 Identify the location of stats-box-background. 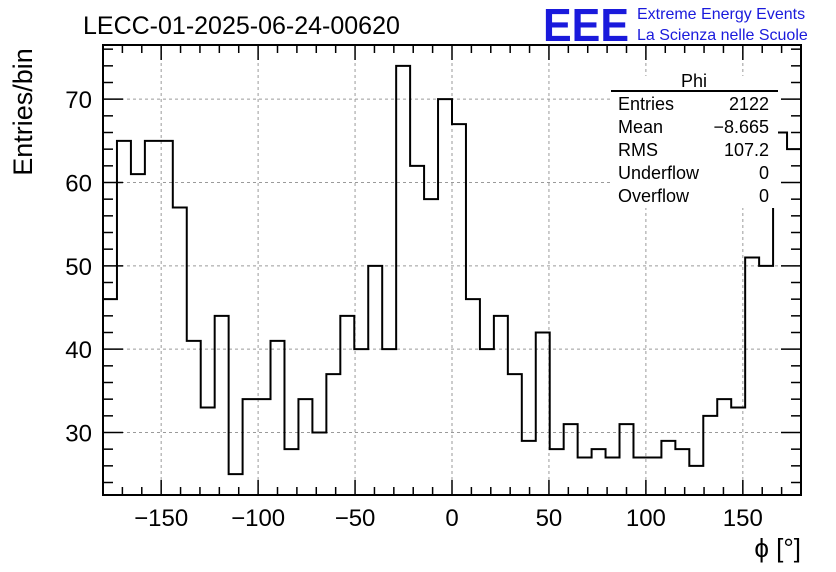
(694, 142).